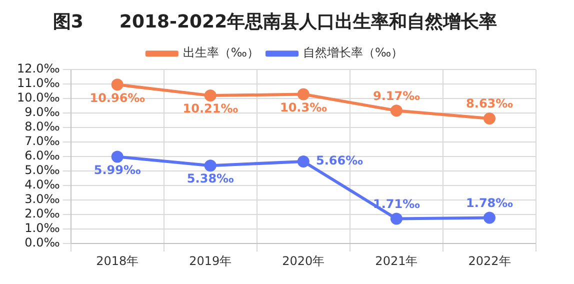 Image resolution: width=574 pixels, height=284 pixels. What do you see at coordinates (117, 169) in the screenshot?
I see `data-label: 5.99‰` at bounding box center [117, 169].